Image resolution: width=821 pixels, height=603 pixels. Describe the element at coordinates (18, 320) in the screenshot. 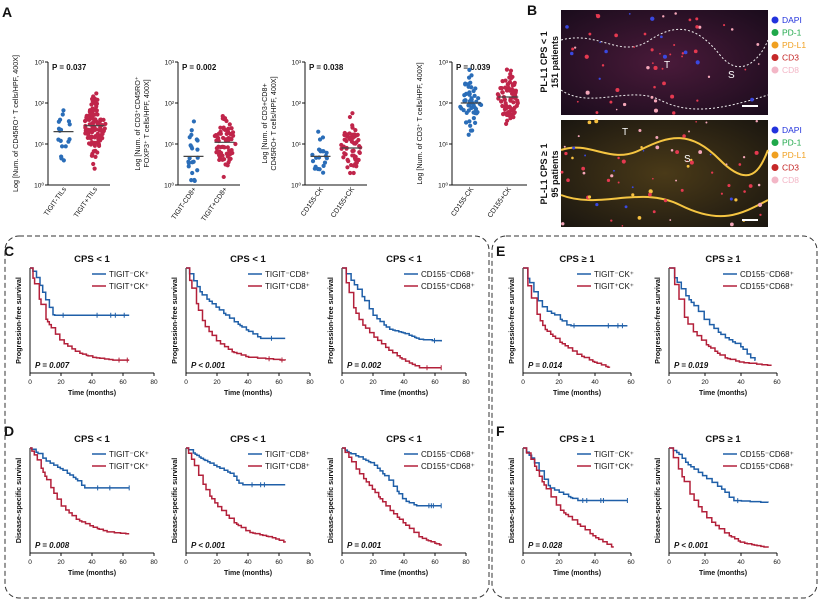

I see `y-axis-label: Progression-free survival` at that location.